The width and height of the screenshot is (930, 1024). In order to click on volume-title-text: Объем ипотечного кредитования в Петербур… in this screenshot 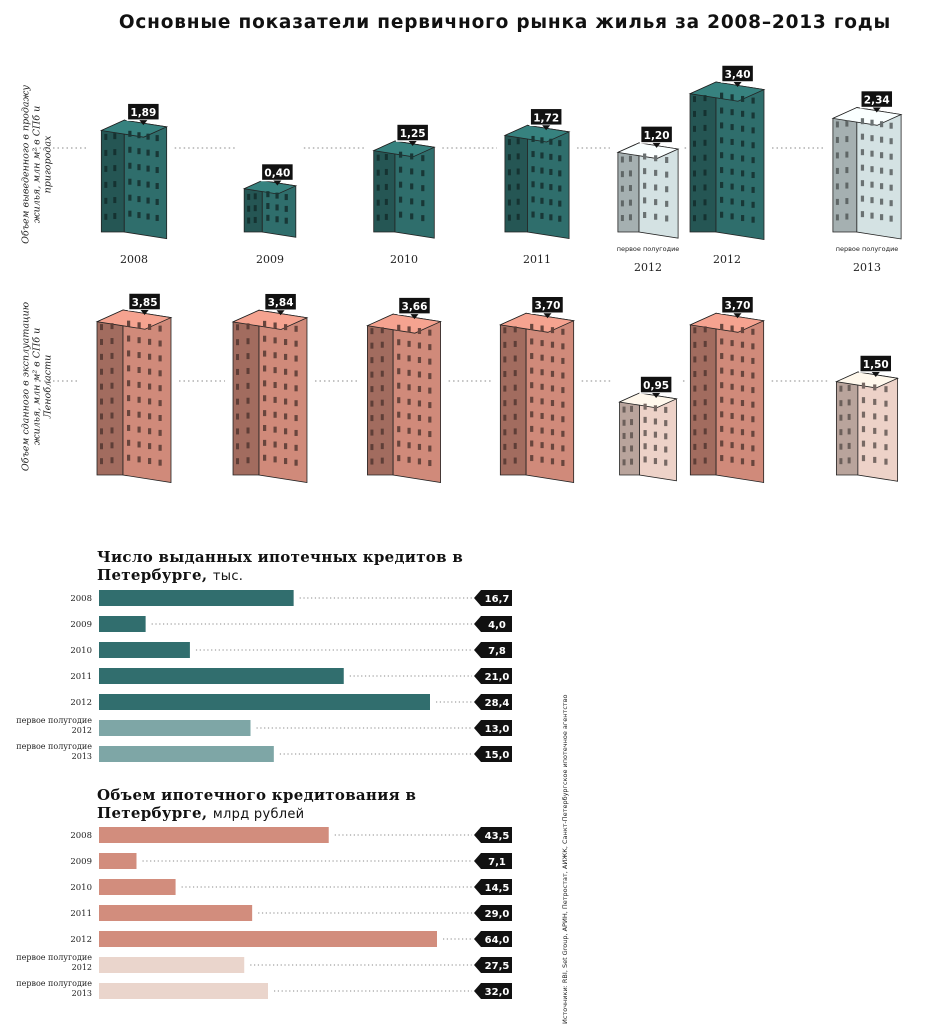, I will do `click(257, 804)`.